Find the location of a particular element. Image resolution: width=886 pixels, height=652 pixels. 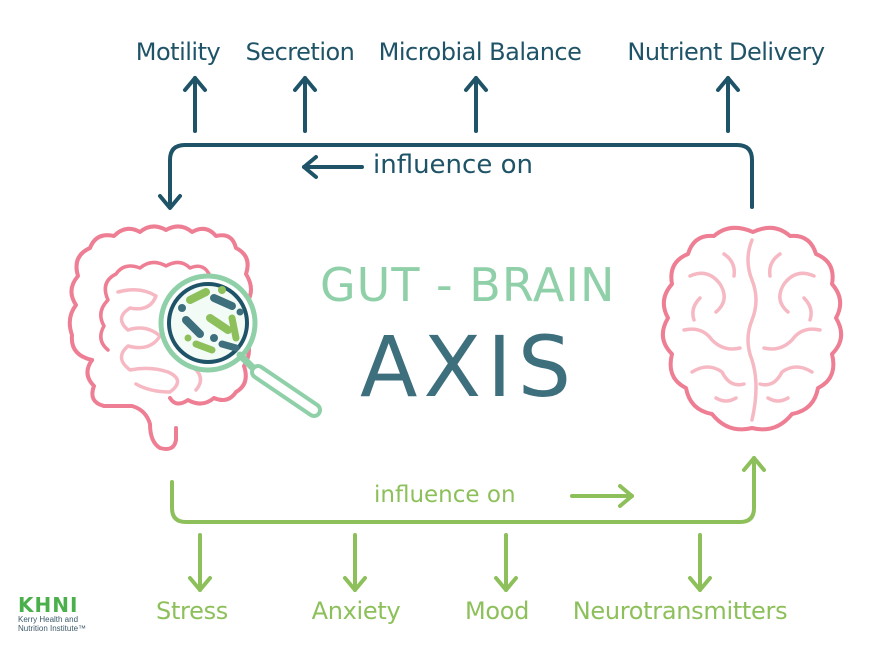

logo-line-2: Nutrition Institute™ is located at coordinates (52, 628).